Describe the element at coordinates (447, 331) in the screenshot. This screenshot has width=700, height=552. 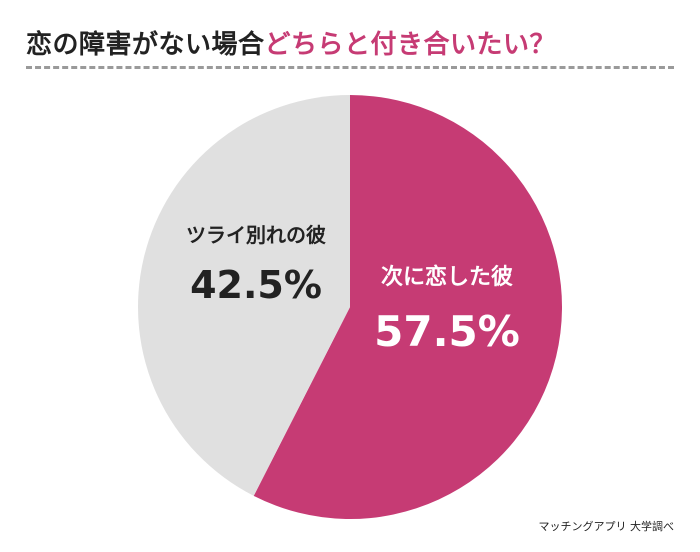
I see `slice-value-next-love: 57.5%` at that location.